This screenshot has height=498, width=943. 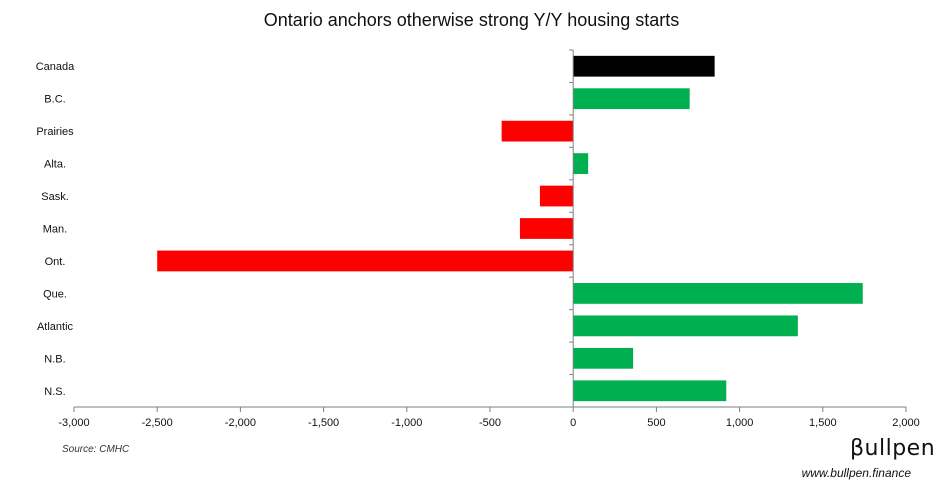 What do you see at coordinates (55, 132) in the screenshot?
I see `category-label: Prairies` at bounding box center [55, 132].